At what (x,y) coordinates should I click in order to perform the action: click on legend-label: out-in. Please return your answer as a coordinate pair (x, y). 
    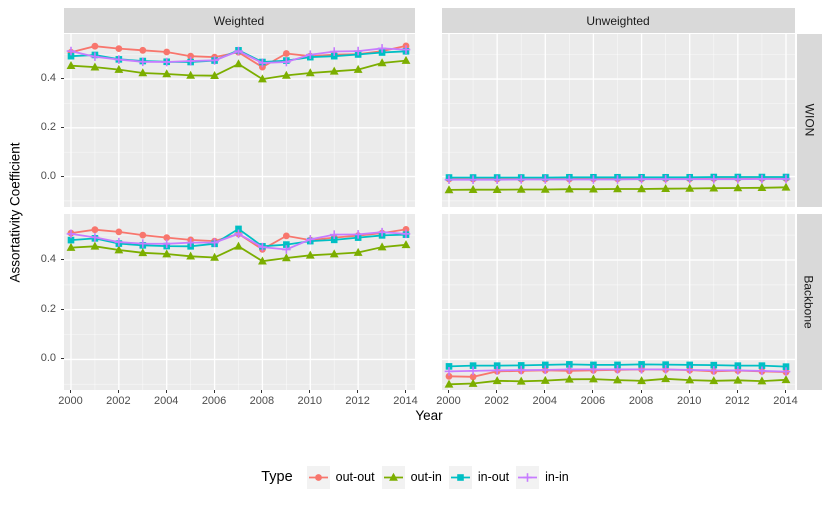
    Looking at the image, I should click on (426, 477).